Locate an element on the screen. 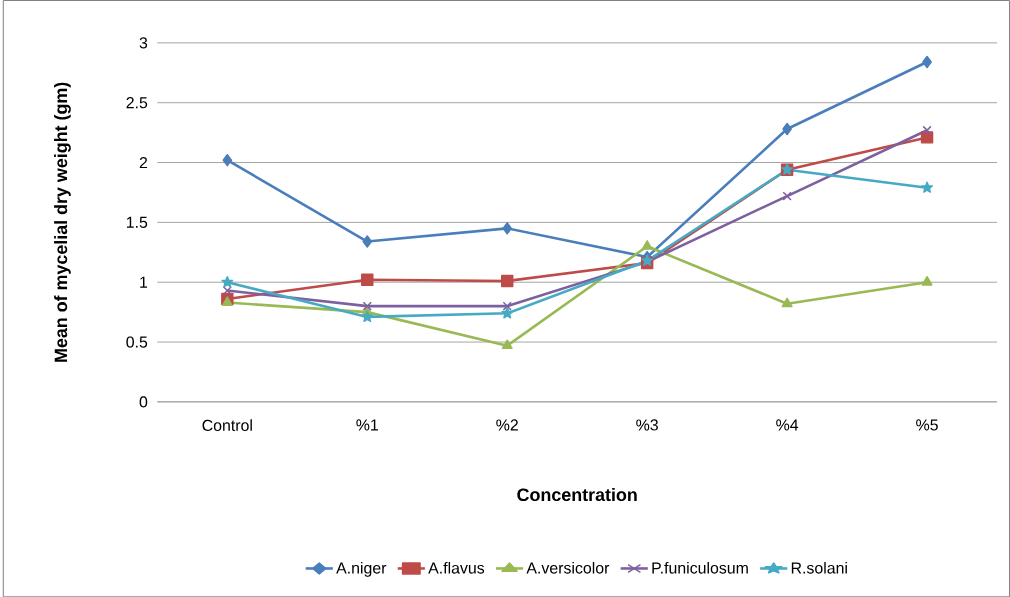  y-tick-label: 2 is located at coordinates (143, 162).